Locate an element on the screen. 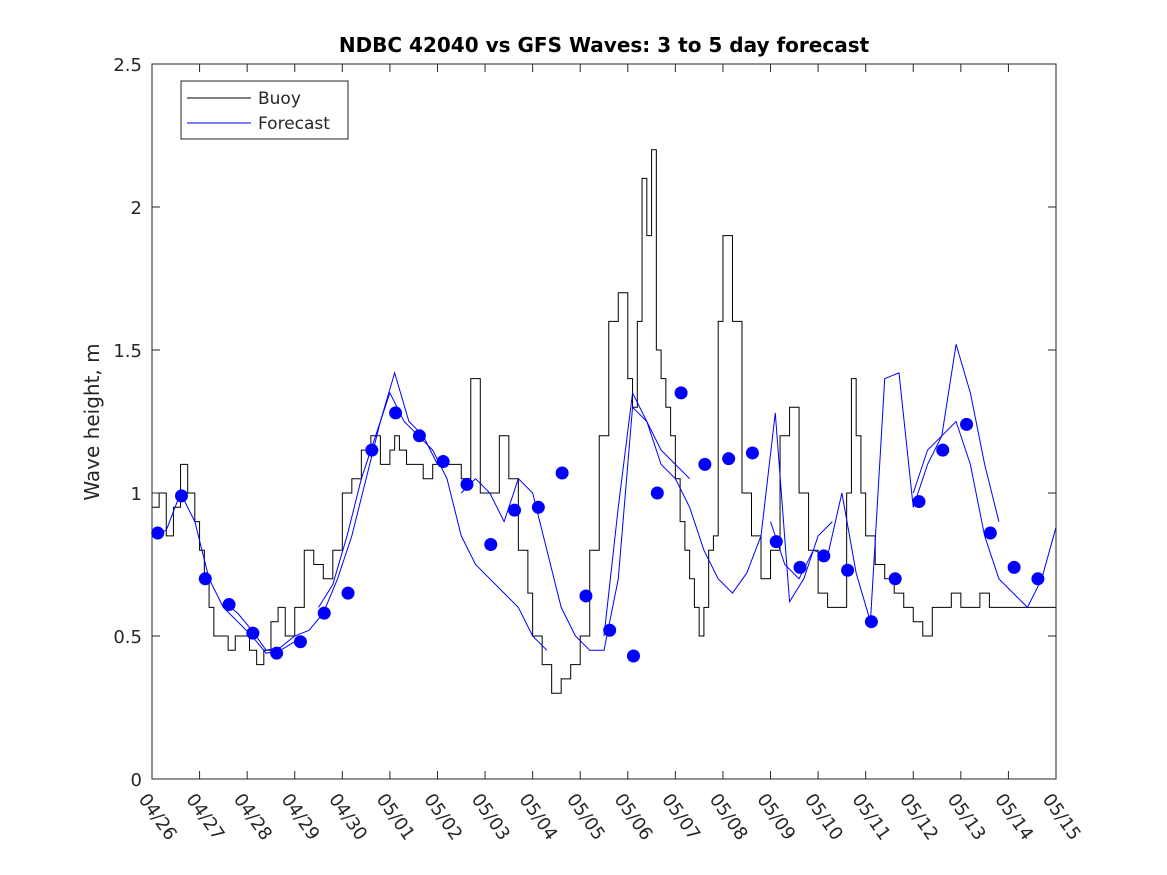 This screenshot has width=1167, height=875. legend-buoy-label: Buoy is located at coordinates (279, 99).